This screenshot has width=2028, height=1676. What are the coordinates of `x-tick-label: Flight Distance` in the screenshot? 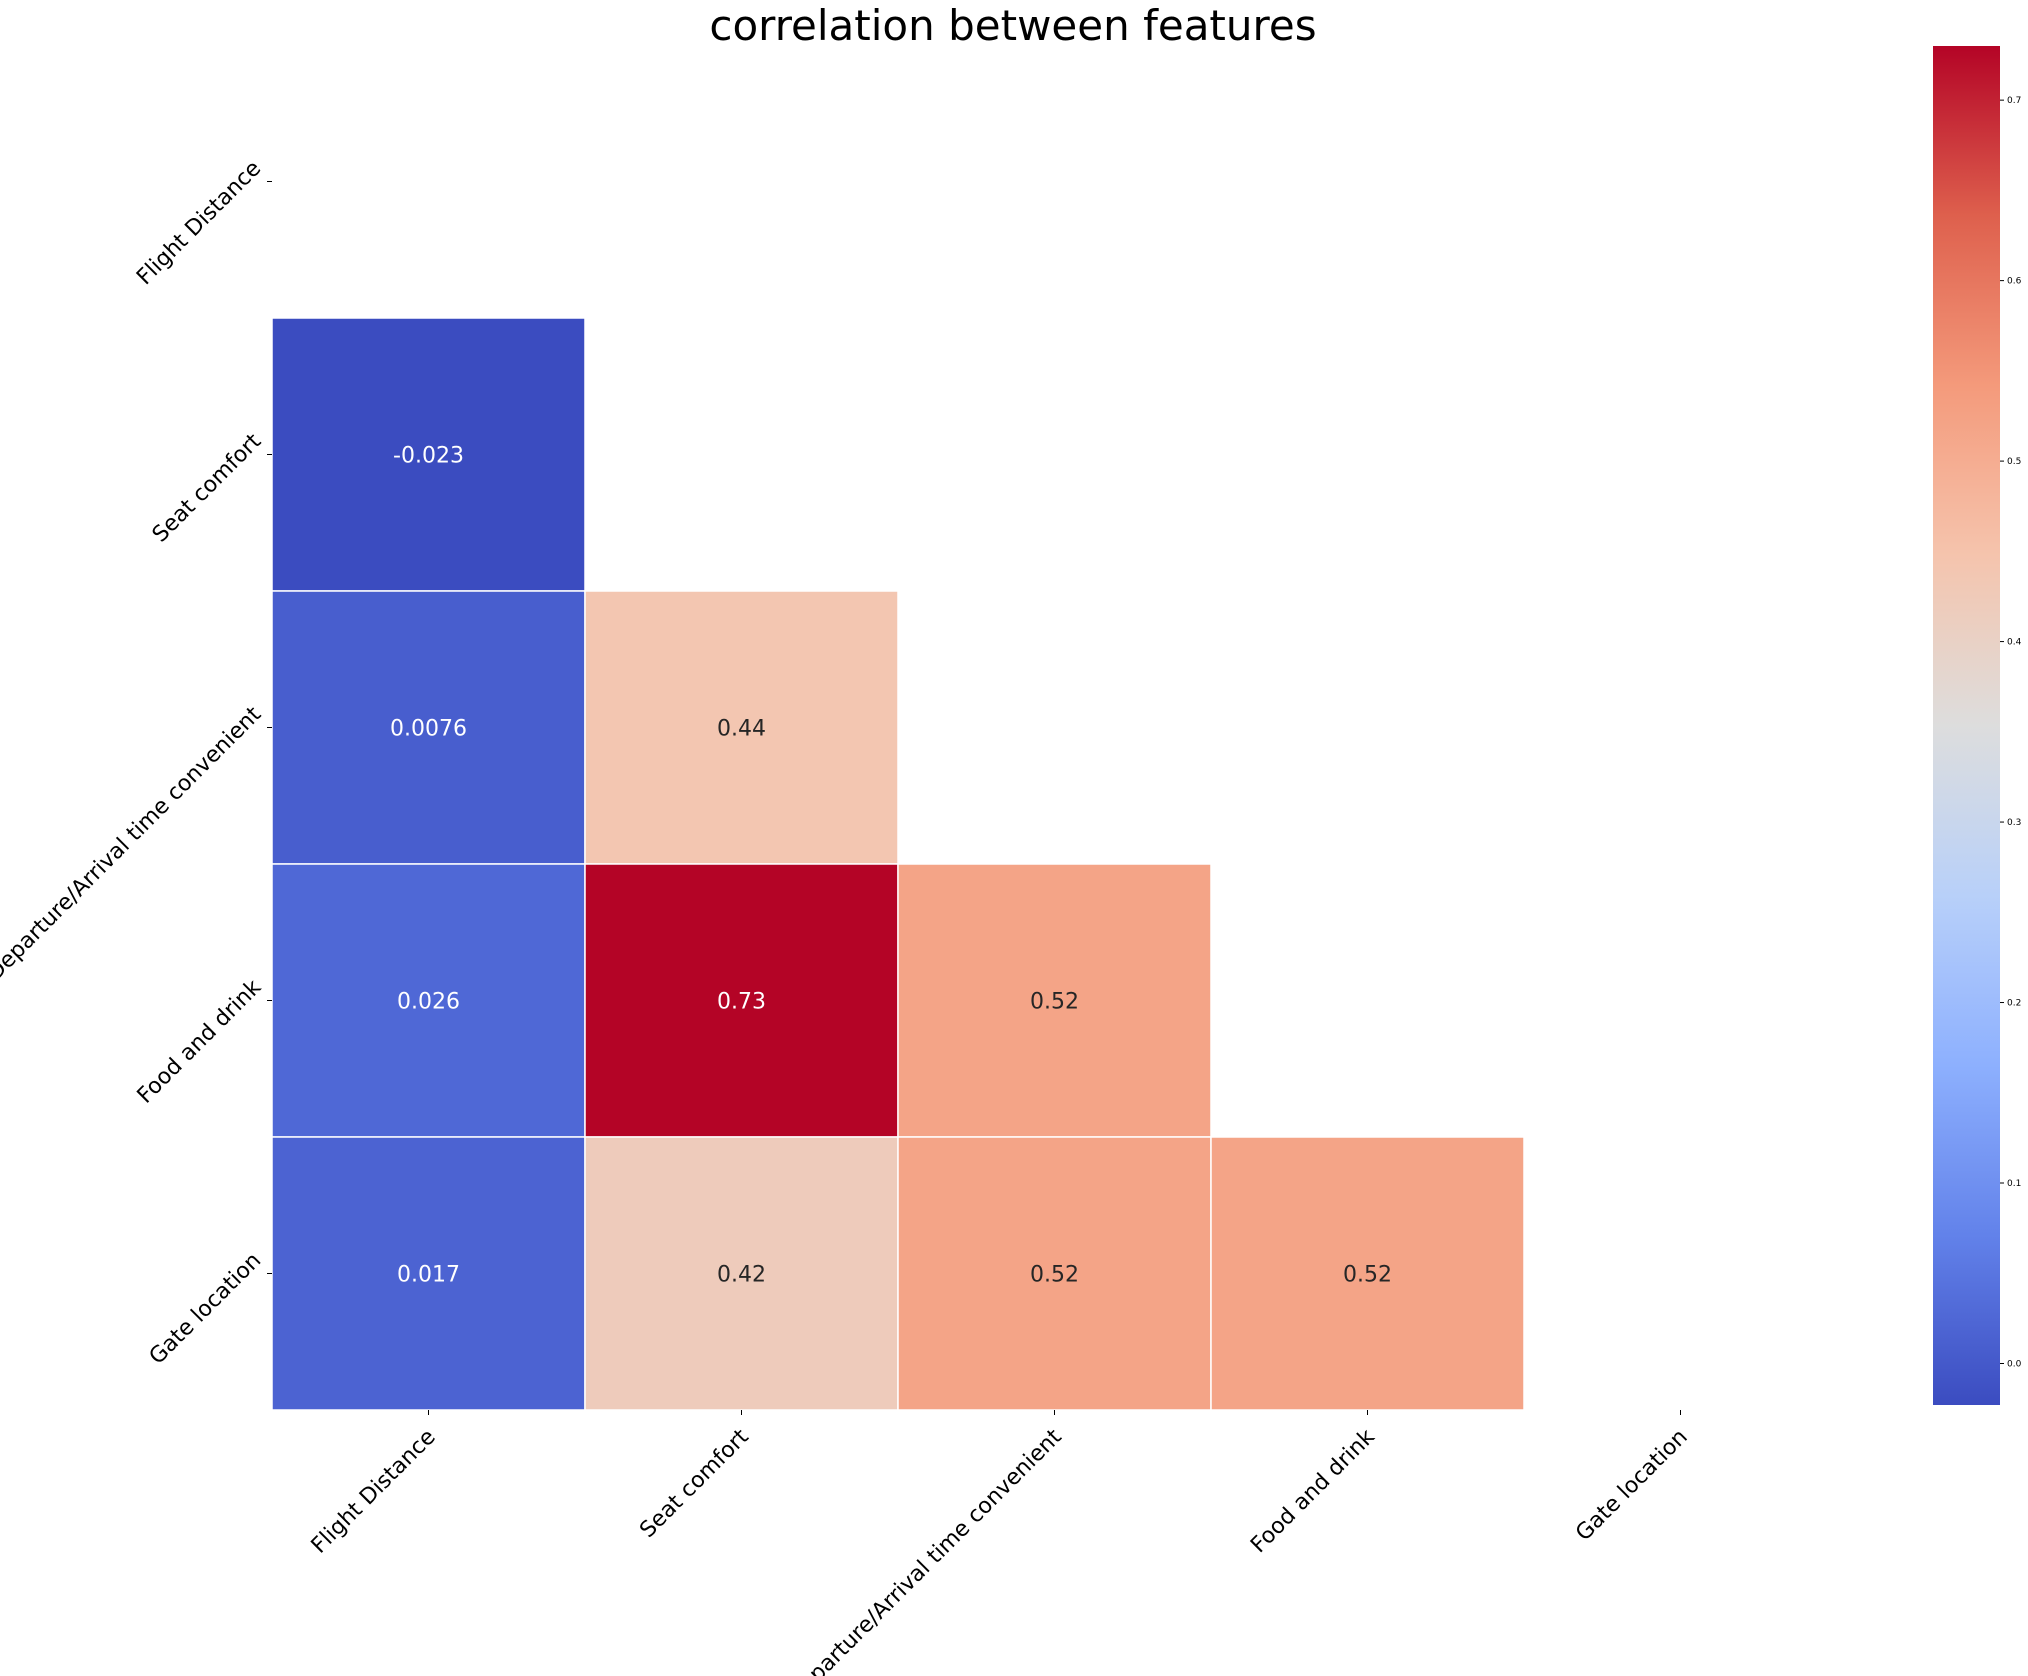 It's located at (374, 1492).